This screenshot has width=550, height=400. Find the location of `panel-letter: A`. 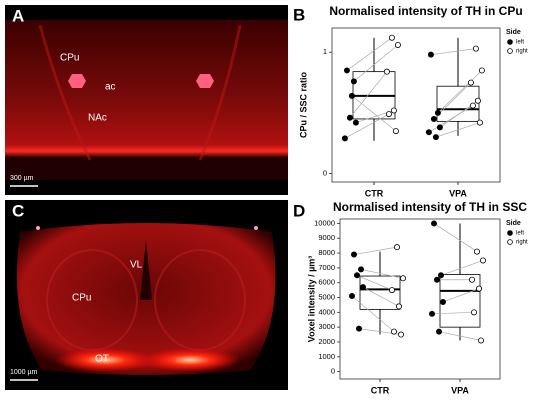

panel-letter: A is located at coordinates (18, 15).